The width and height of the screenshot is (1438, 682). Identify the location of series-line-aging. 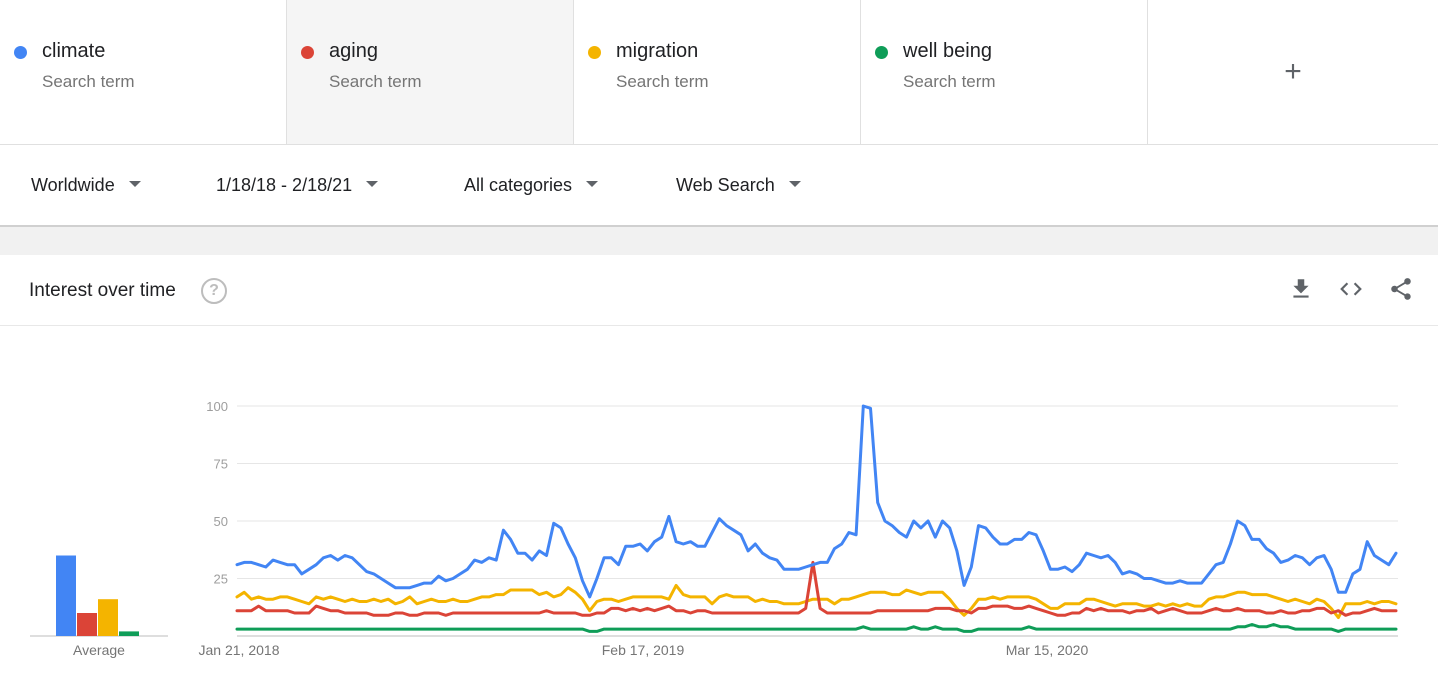
(816, 588).